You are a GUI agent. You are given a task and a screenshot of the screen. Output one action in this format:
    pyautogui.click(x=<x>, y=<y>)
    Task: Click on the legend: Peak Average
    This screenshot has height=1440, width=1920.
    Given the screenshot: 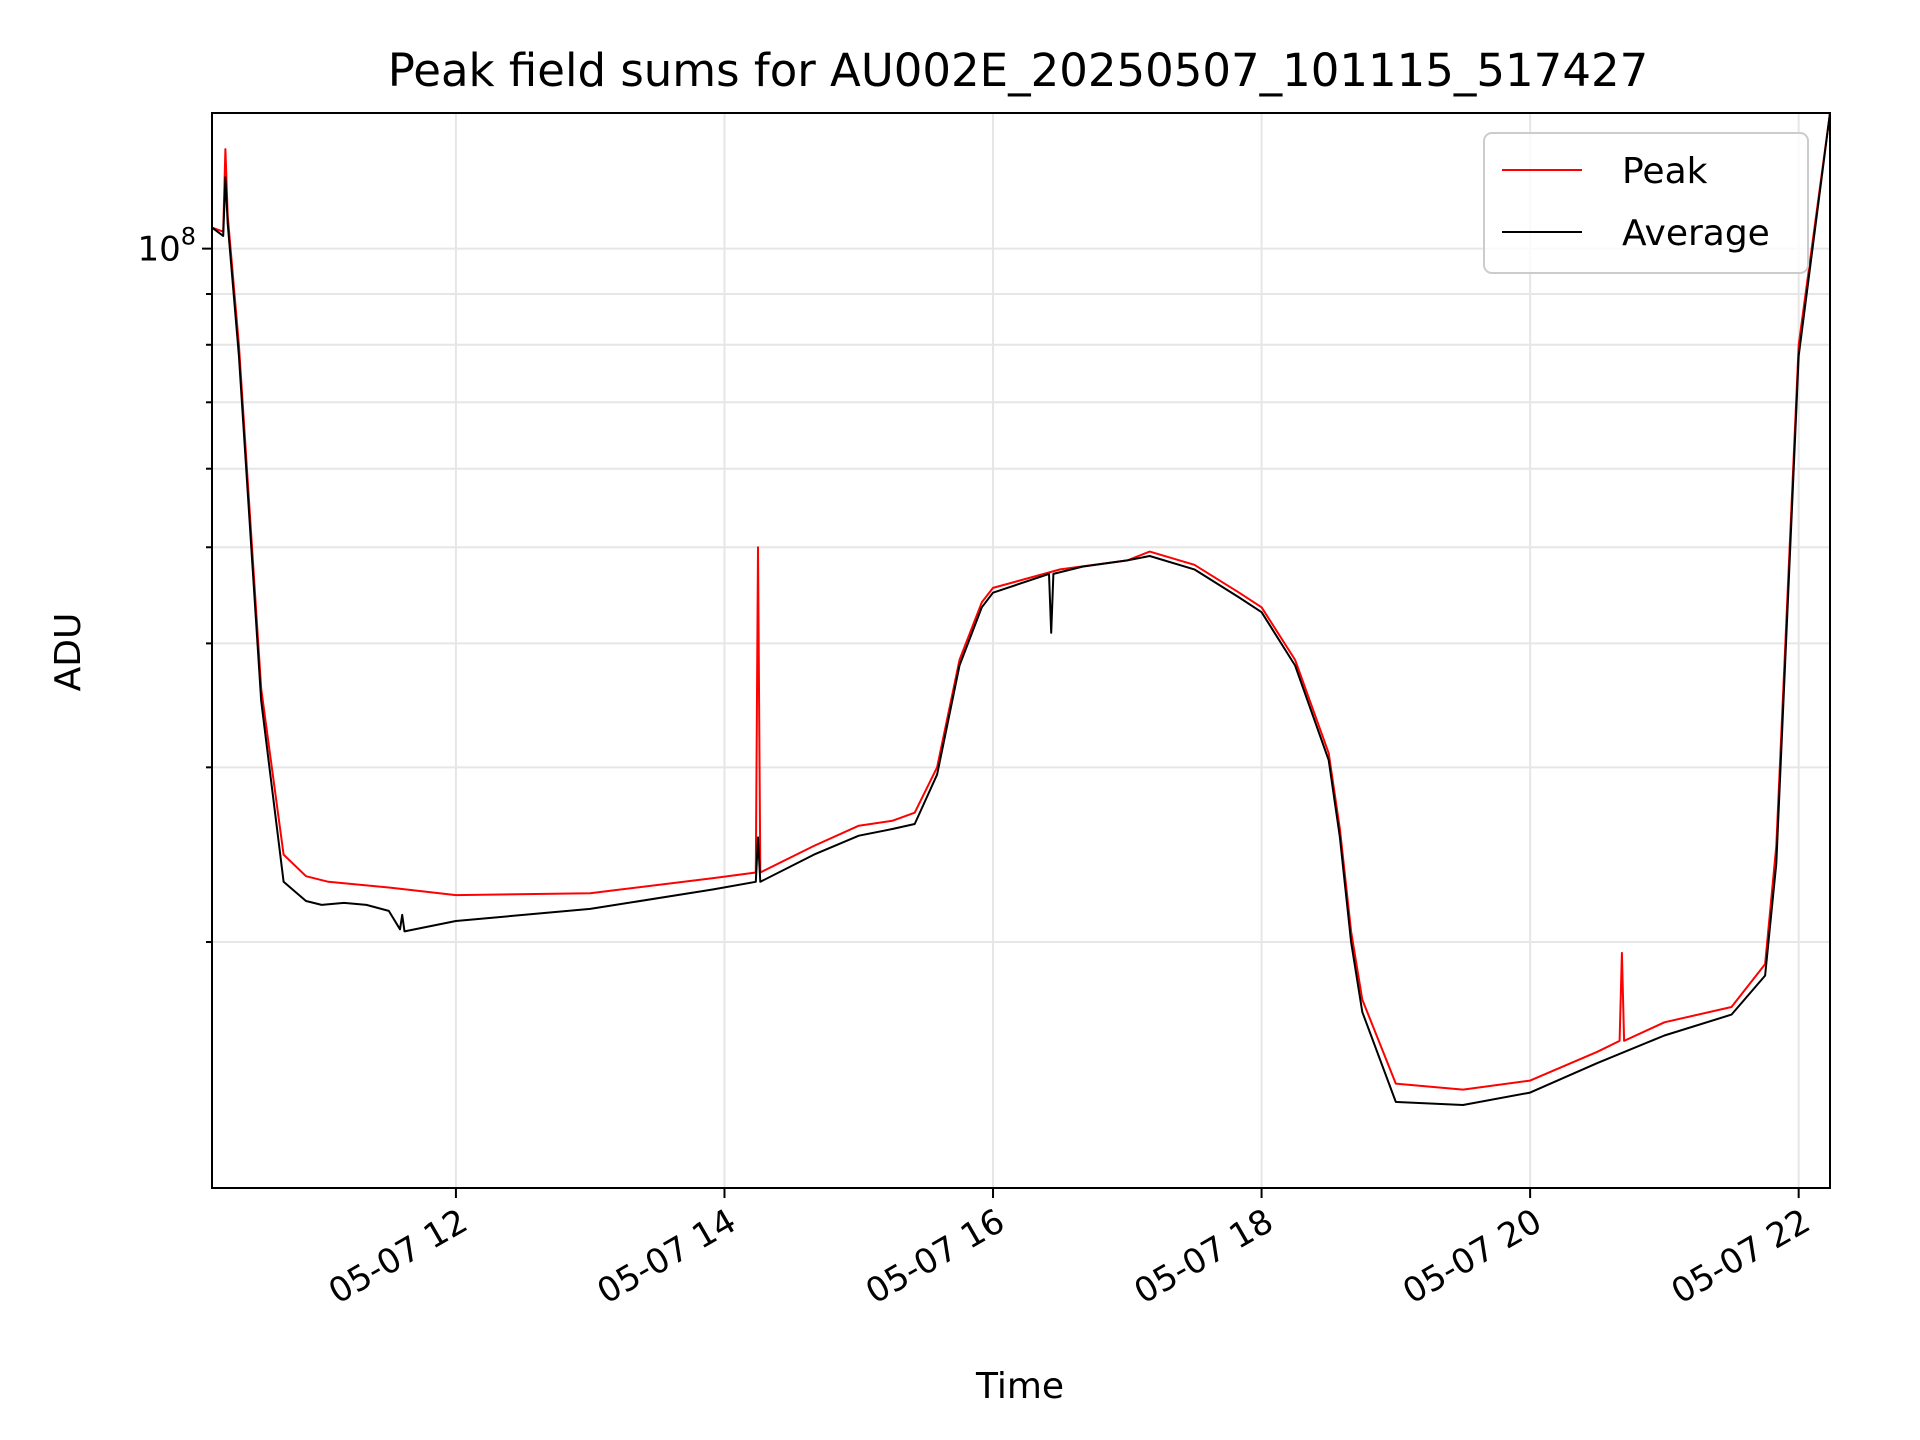 What is the action you would take?
    pyautogui.click(x=1646, y=203)
    